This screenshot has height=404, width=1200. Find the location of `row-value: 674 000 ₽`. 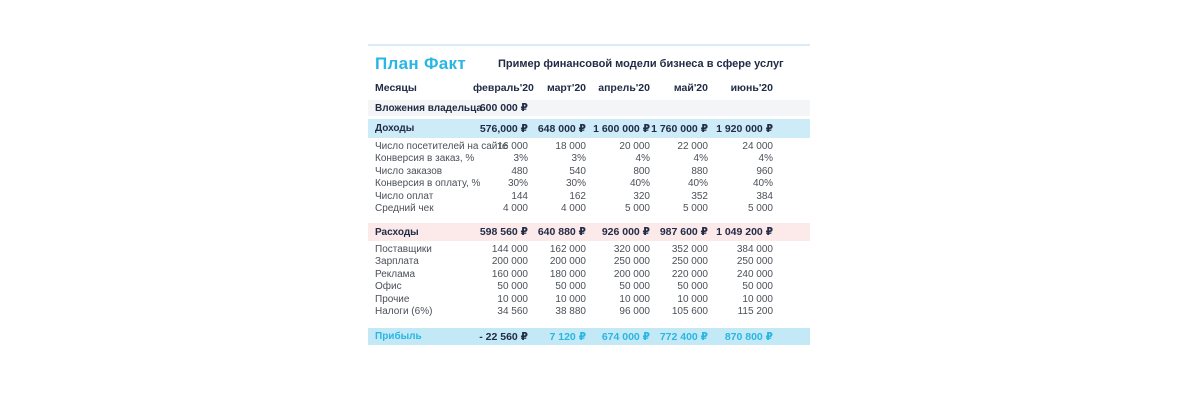

row-value: 674 000 ₽ is located at coordinates (625, 336).